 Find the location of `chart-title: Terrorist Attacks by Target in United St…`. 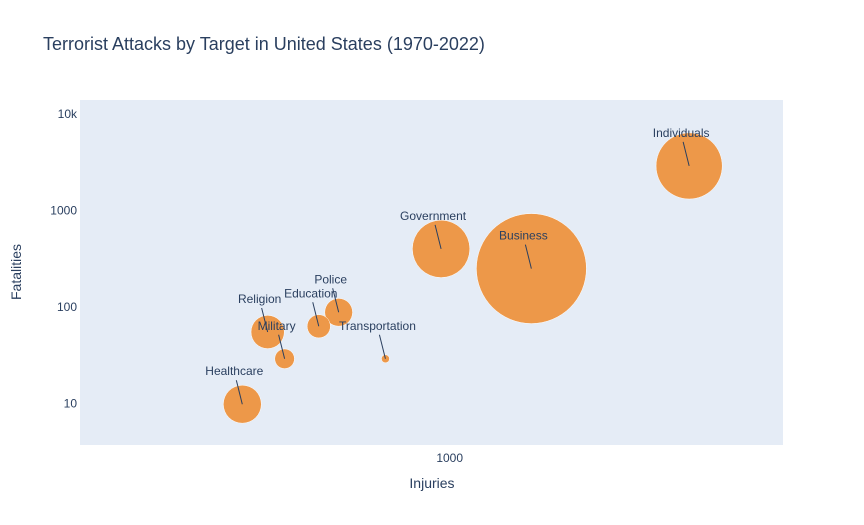

chart-title: Terrorist Attacks by Target in United St… is located at coordinates (264, 44).